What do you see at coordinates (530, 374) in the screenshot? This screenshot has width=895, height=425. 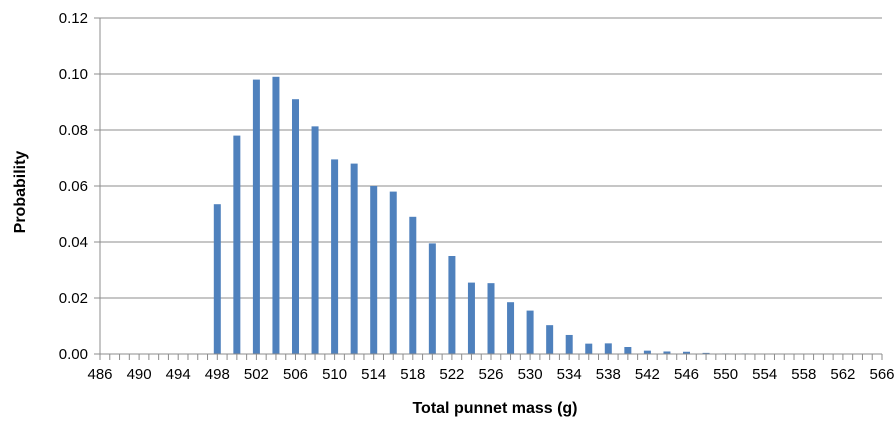 I see `x-tick-label-530: 530` at bounding box center [530, 374].